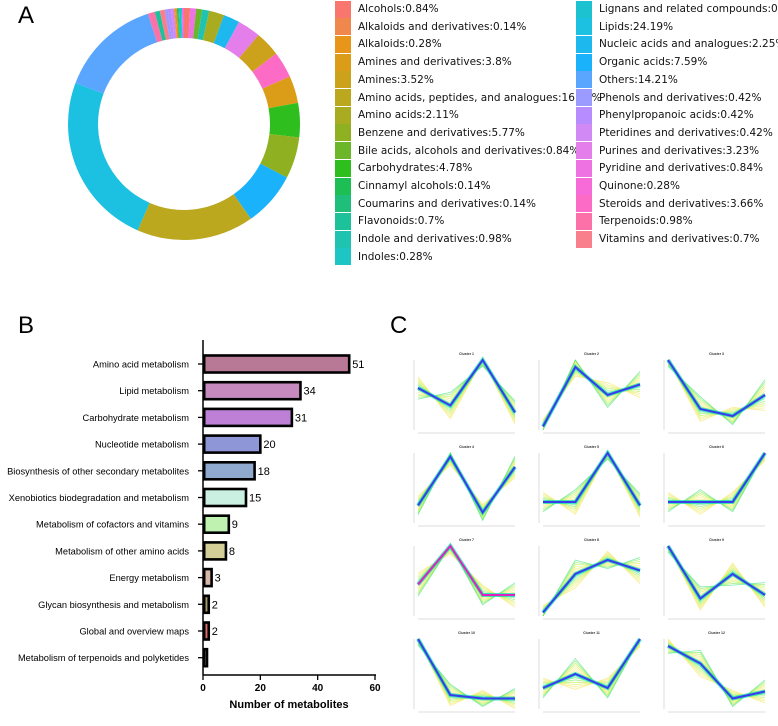  I want to click on bar-value-label: 34, so click(309, 392).